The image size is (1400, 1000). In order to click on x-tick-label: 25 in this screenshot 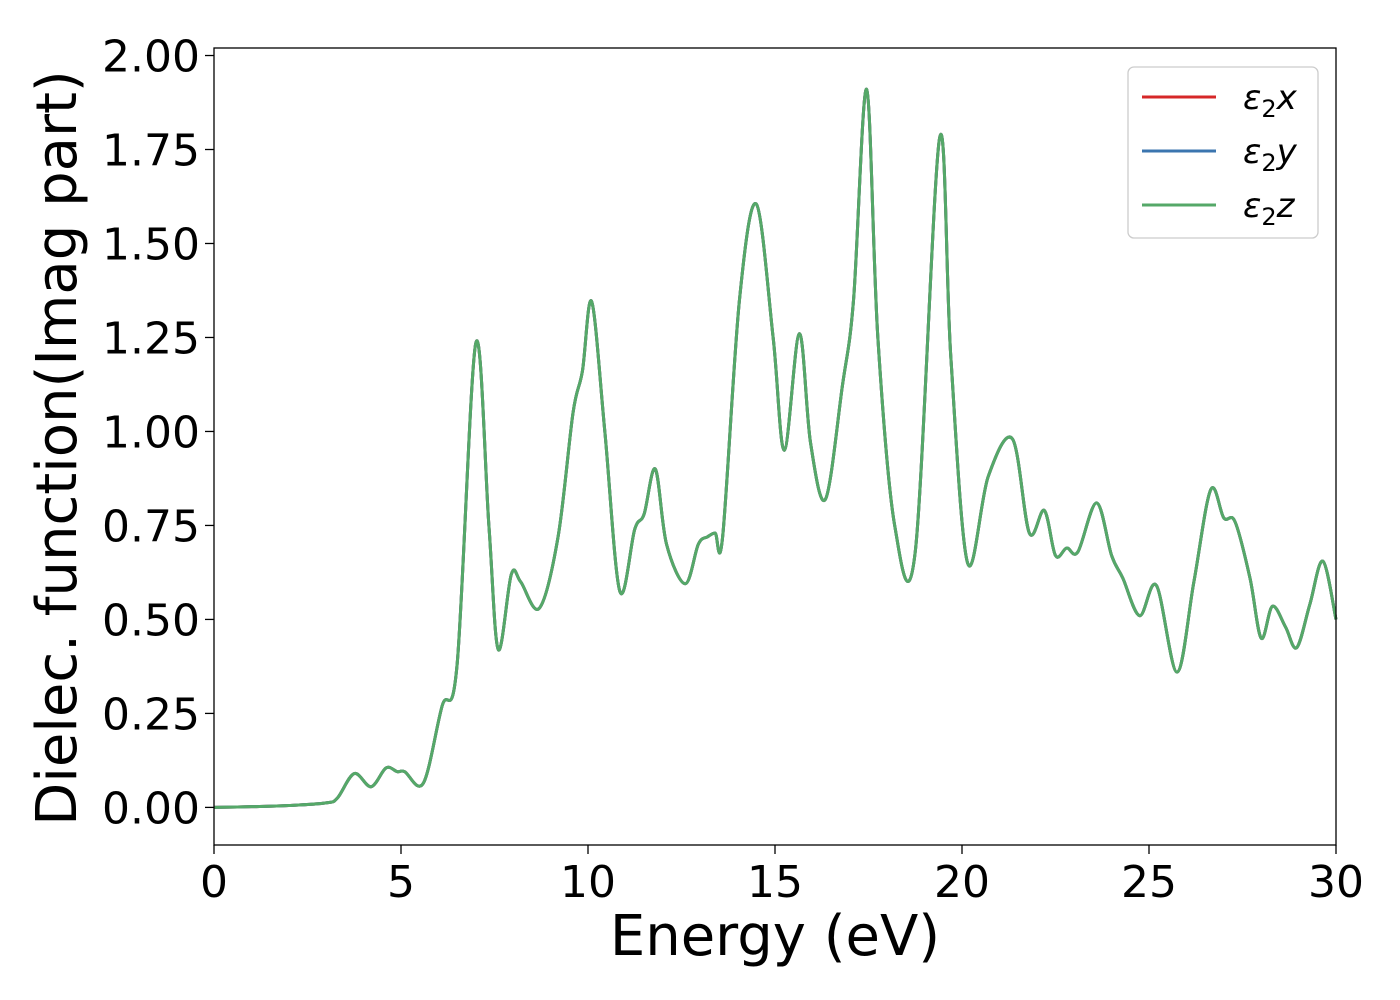, I will do `click(1149, 882)`.